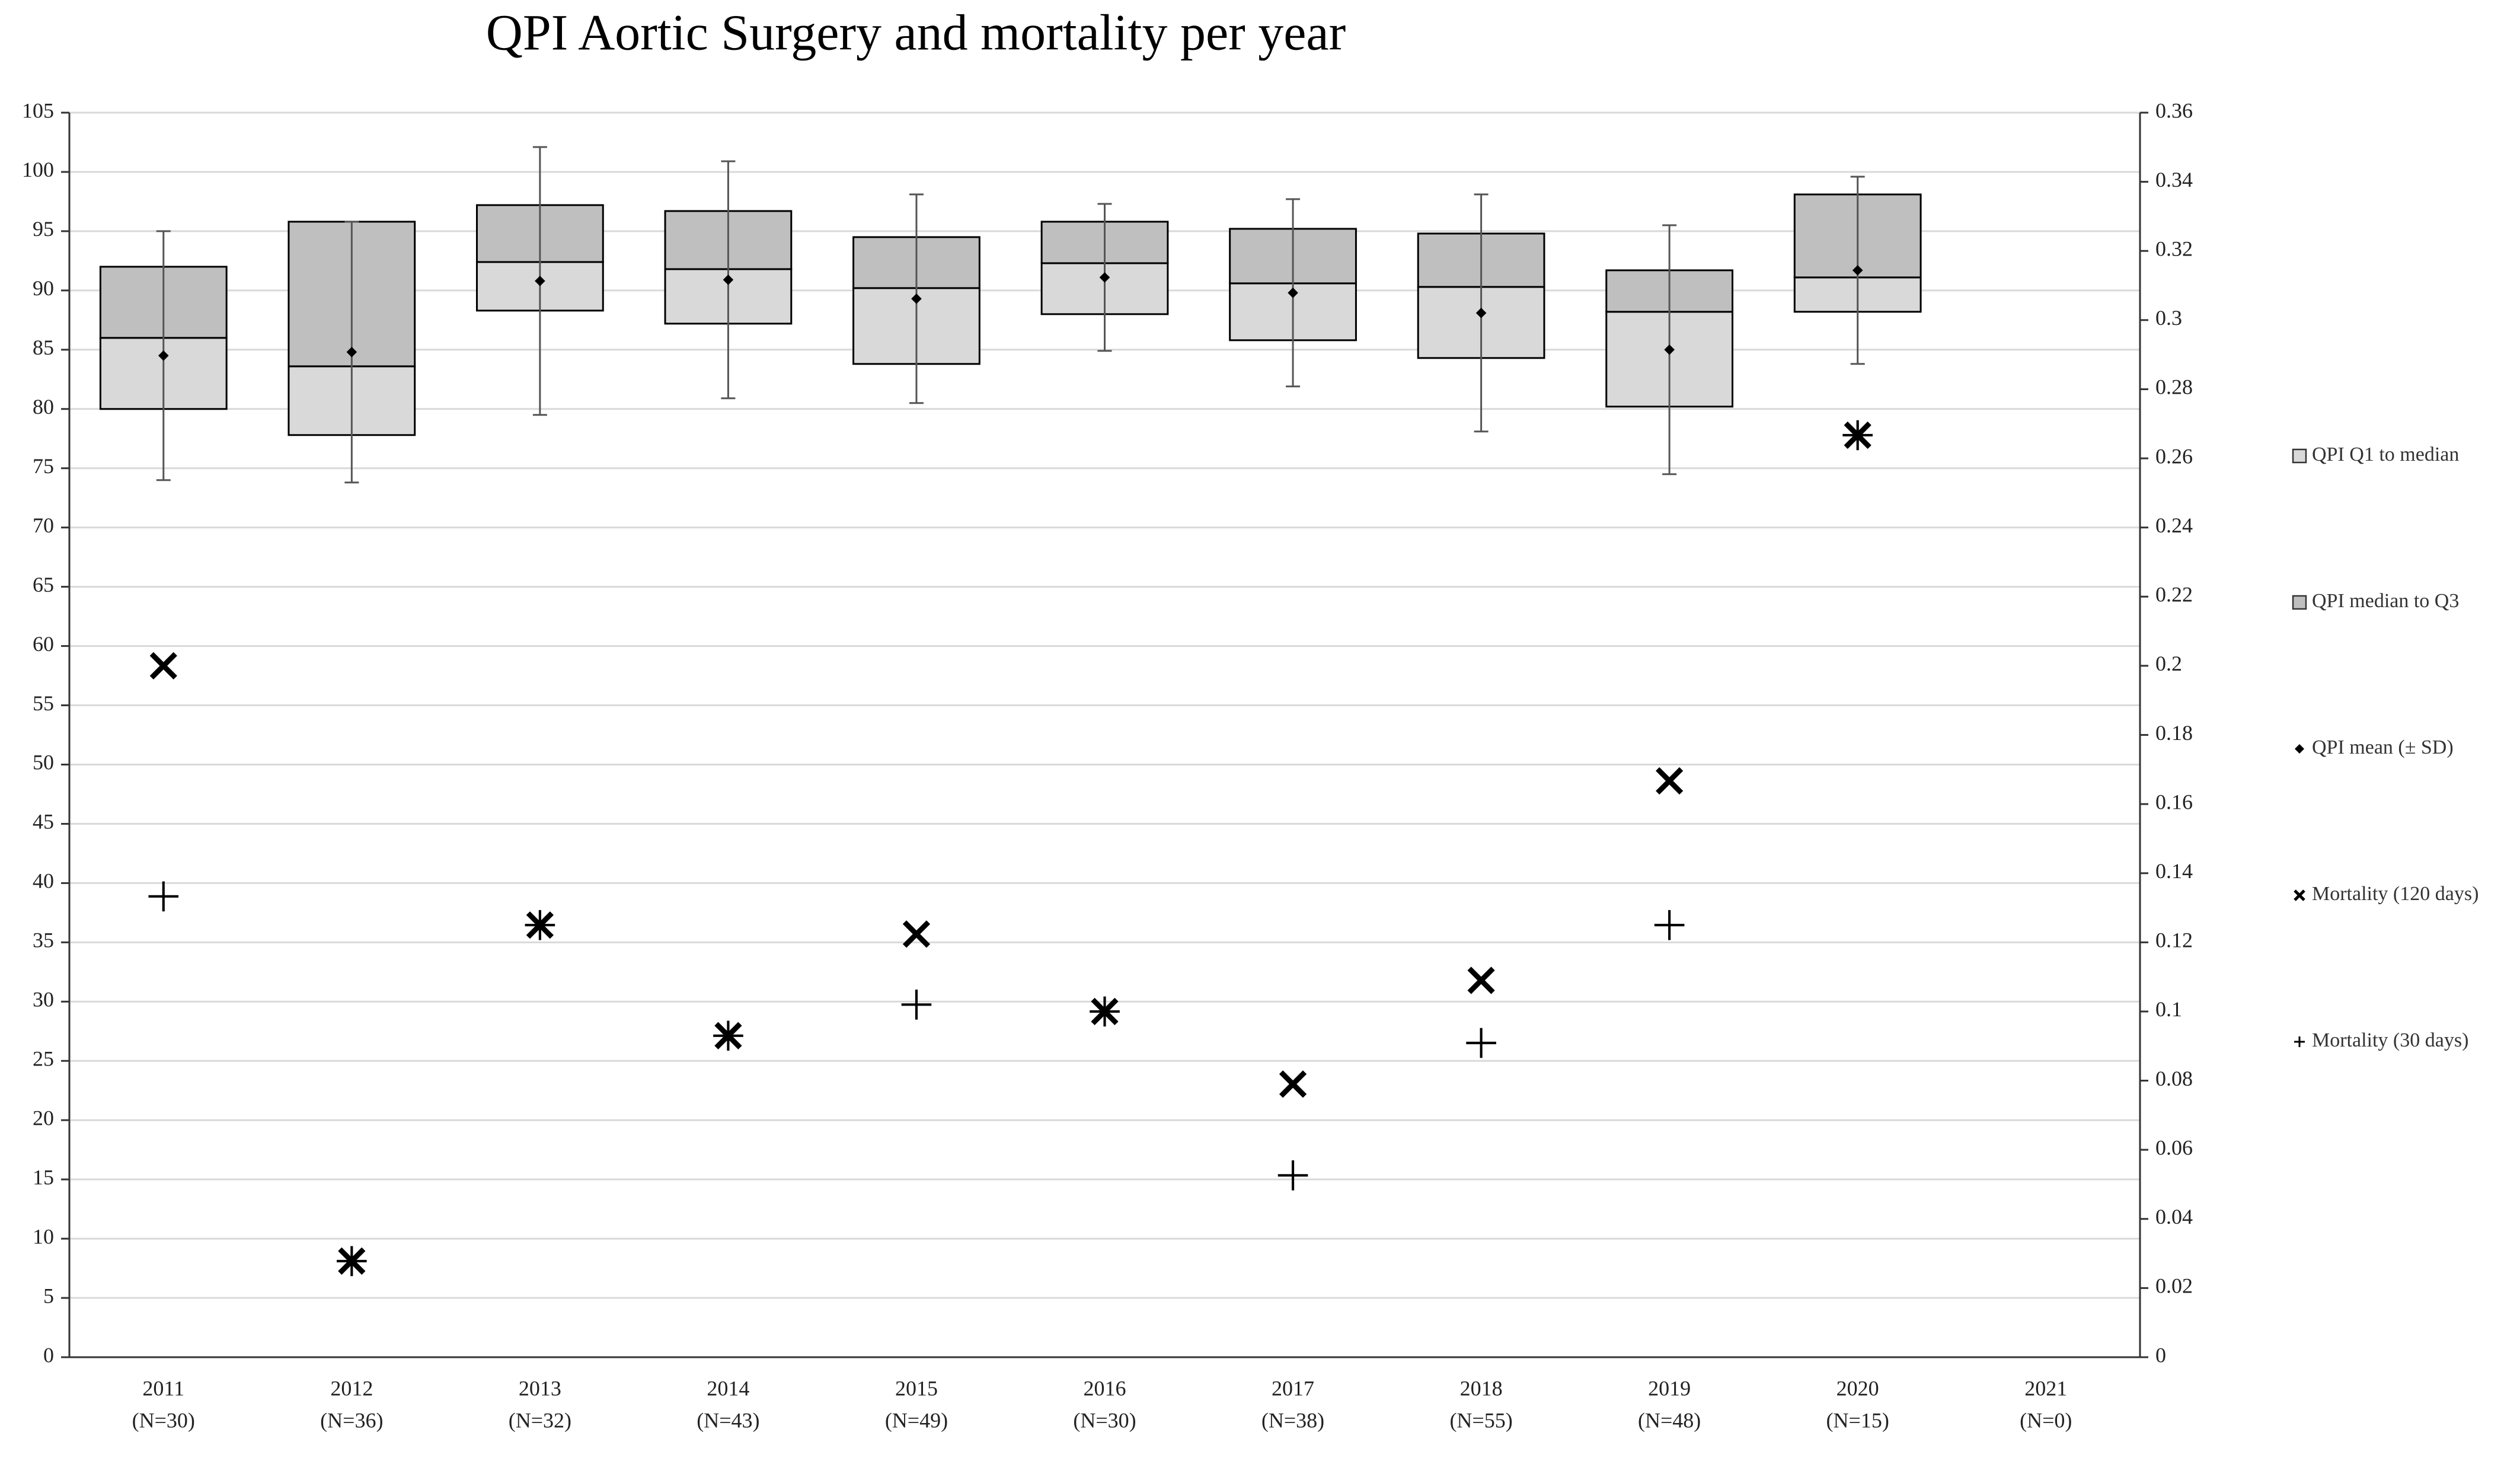 The width and height of the screenshot is (2520, 1458). I want to click on y-tick-label: 0, so click(48, 1355).